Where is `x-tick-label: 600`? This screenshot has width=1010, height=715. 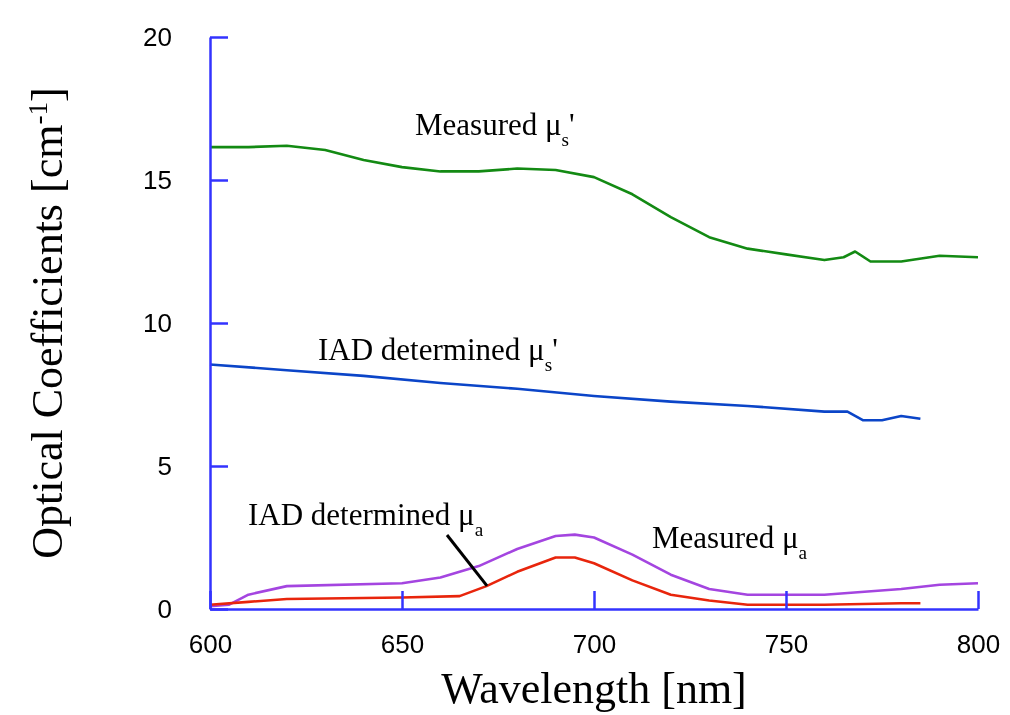 x-tick-label: 600 is located at coordinates (210, 644).